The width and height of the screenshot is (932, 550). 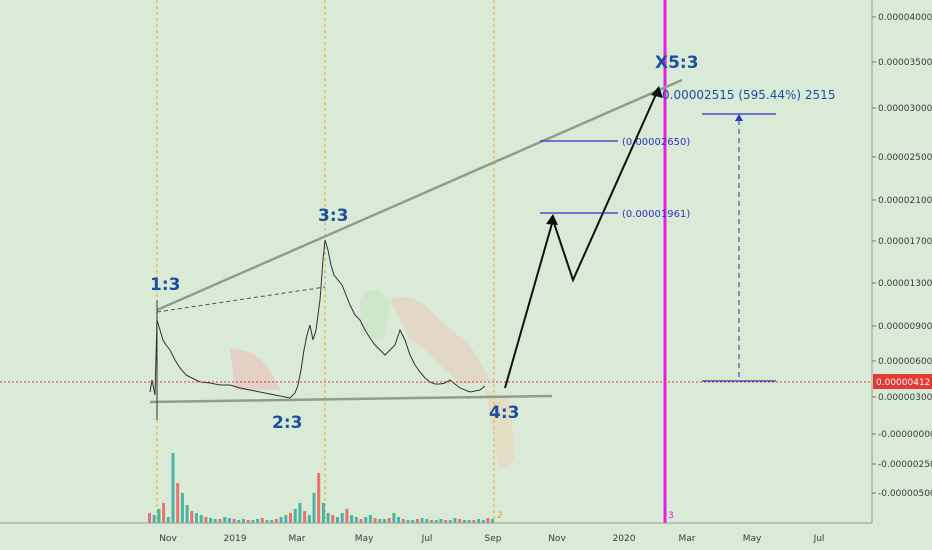 I want to click on time-axis-ticks: Nov 2019 Mar May Jul Sep Nov 2020 Mar May Jul, so click(x=491, y=539).